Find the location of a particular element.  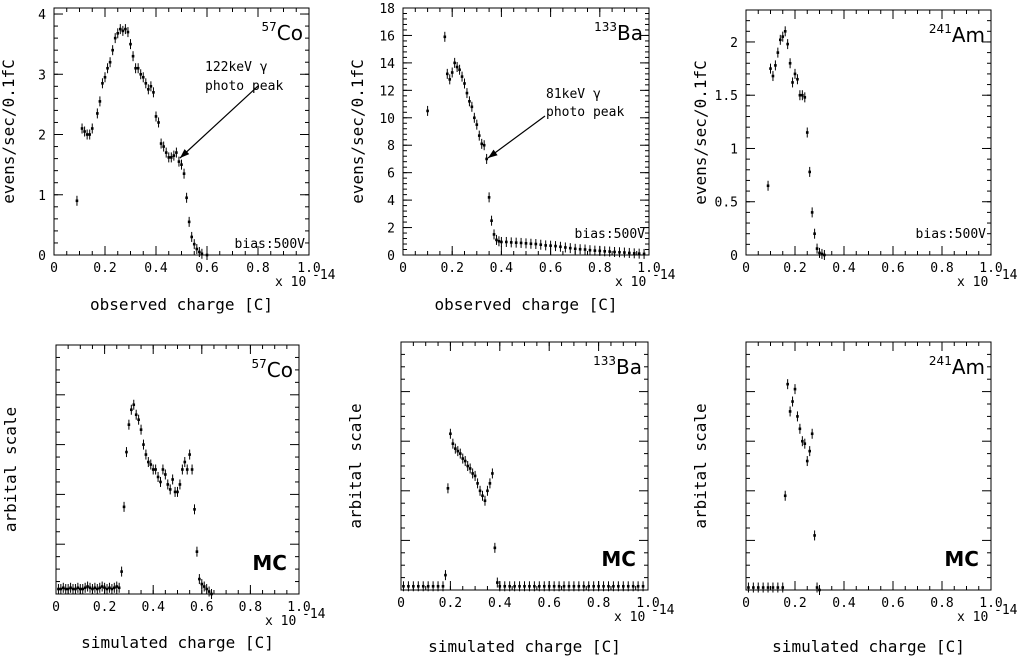

x-multiplier: x 10 is located at coordinates (629, 617).